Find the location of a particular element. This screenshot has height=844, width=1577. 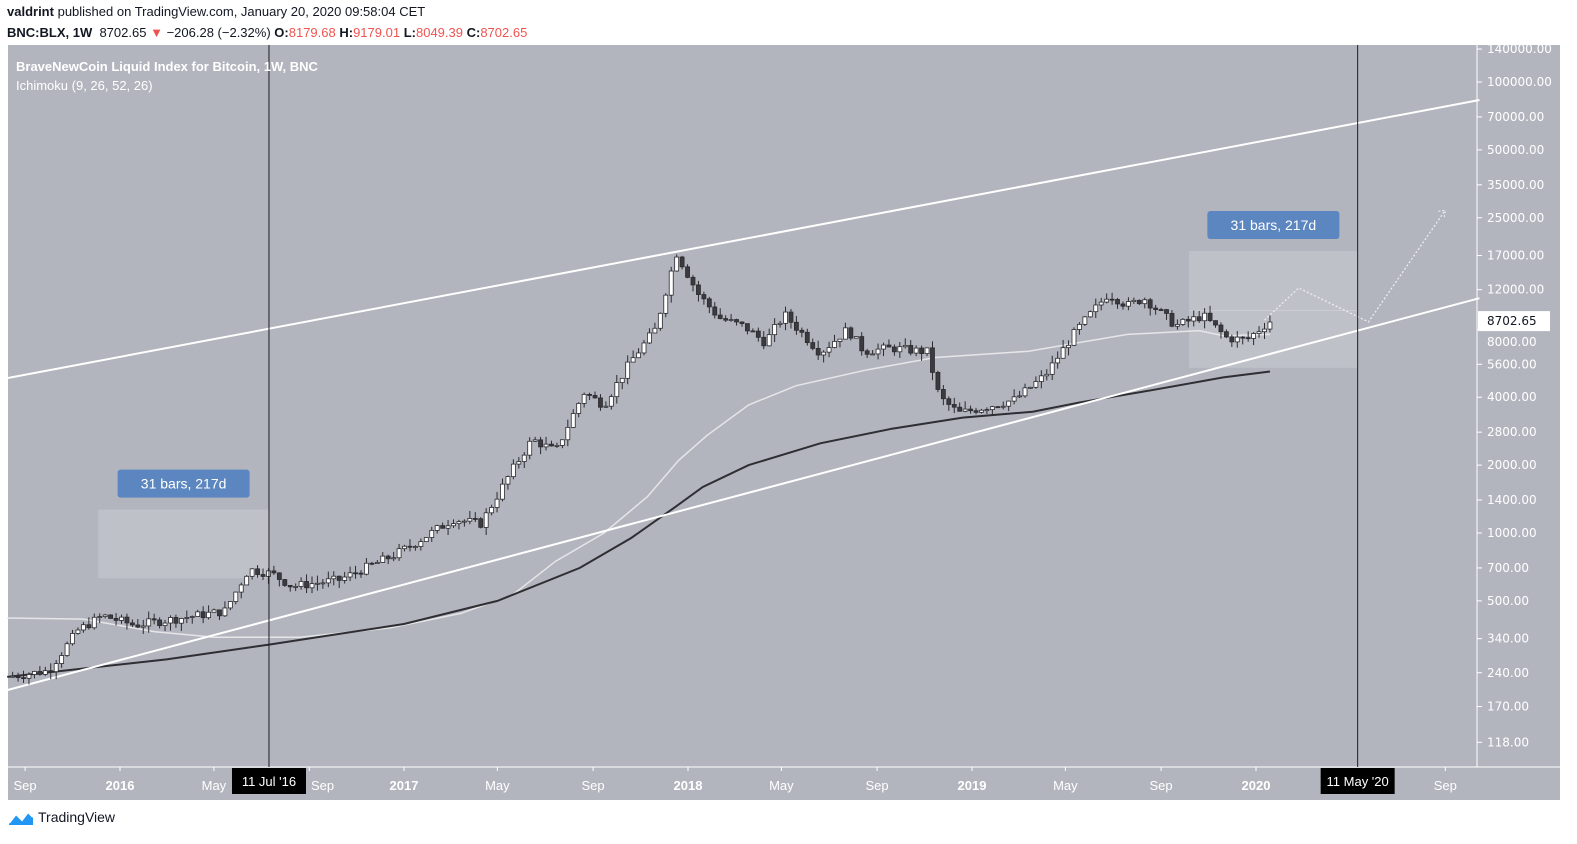

y-tick-label: 50000.00 is located at coordinates (1515, 150).